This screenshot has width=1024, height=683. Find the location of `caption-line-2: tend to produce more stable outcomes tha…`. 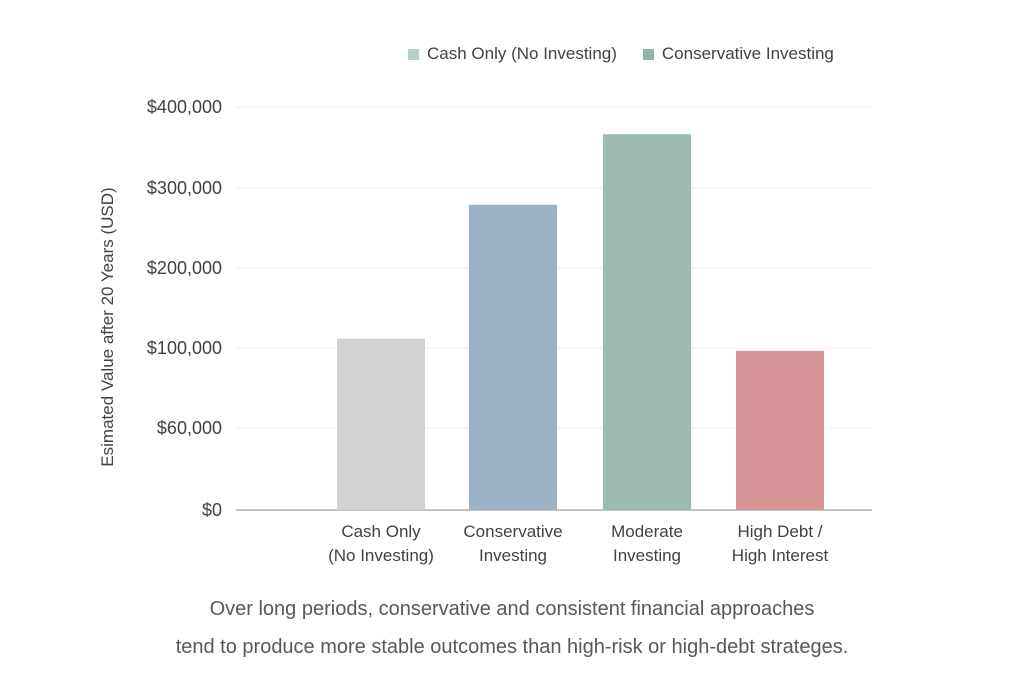

caption-line-2: tend to produce more stable outcomes tha… is located at coordinates (512, 647).